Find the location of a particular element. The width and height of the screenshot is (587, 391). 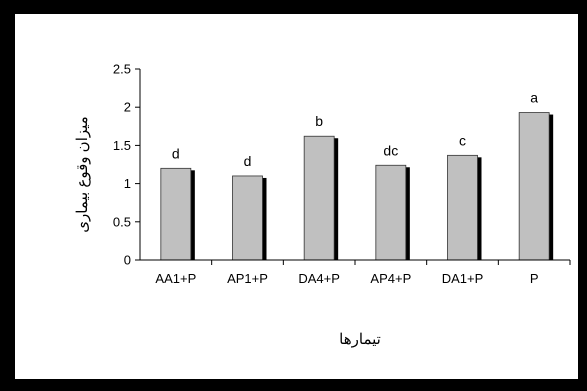

significance-letter: dc is located at coordinates (390, 150).